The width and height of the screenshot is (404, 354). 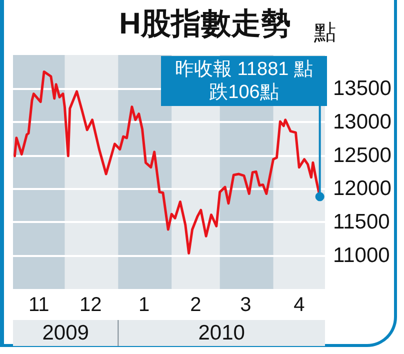 What do you see at coordinates (362, 88) in the screenshot?
I see `y-tick-label: 13500` at bounding box center [362, 88].